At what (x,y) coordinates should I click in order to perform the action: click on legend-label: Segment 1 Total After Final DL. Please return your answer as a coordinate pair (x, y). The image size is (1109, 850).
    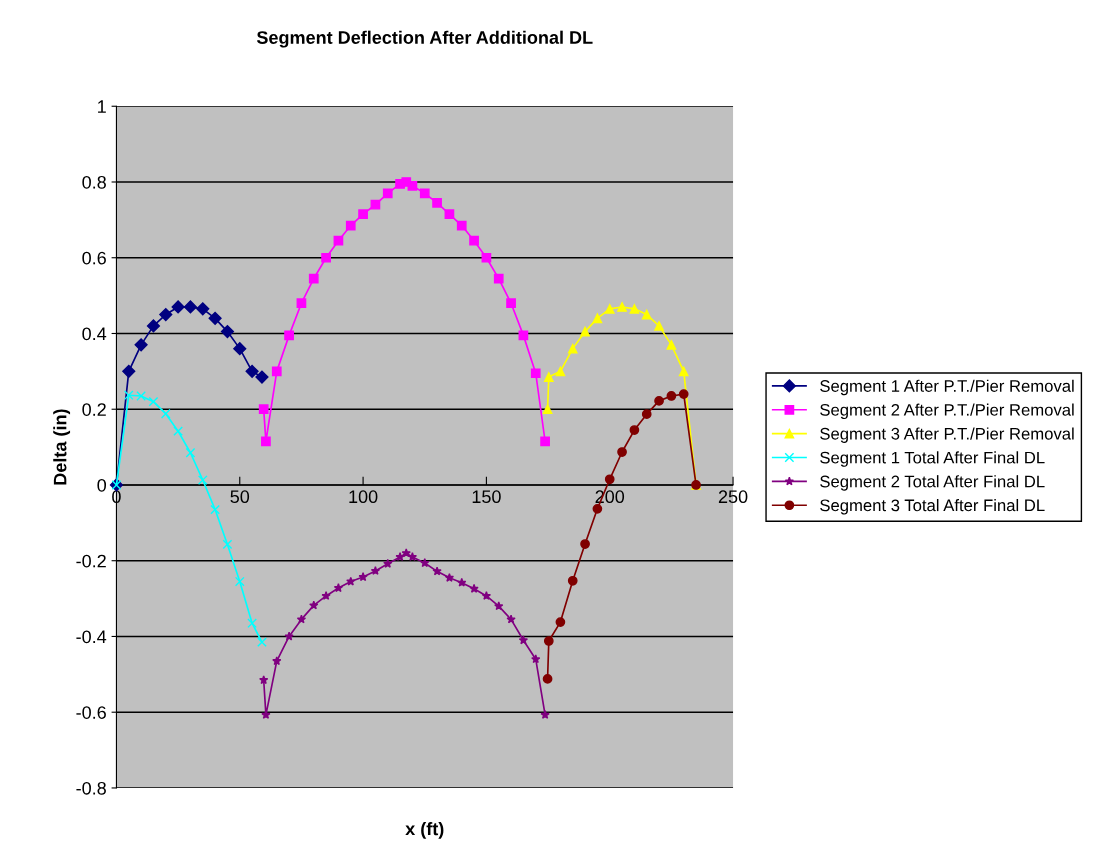
    Looking at the image, I should click on (932, 459).